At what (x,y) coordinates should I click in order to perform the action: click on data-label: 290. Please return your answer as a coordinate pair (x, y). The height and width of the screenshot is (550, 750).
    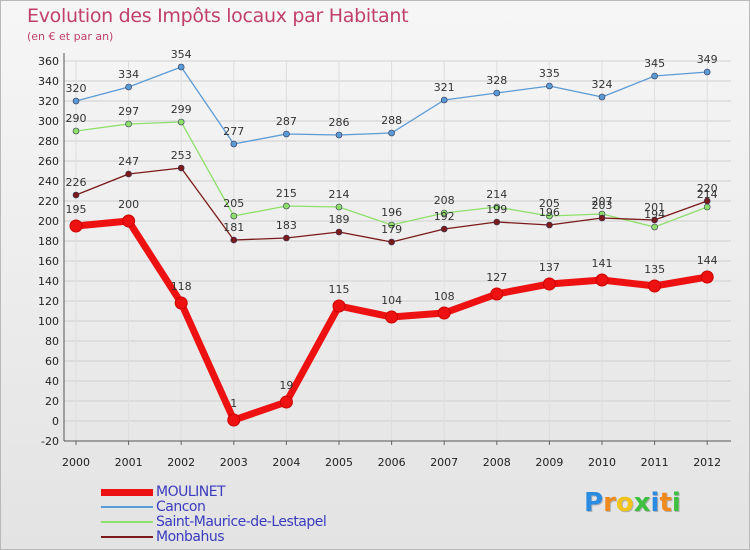
    Looking at the image, I should click on (76, 118).